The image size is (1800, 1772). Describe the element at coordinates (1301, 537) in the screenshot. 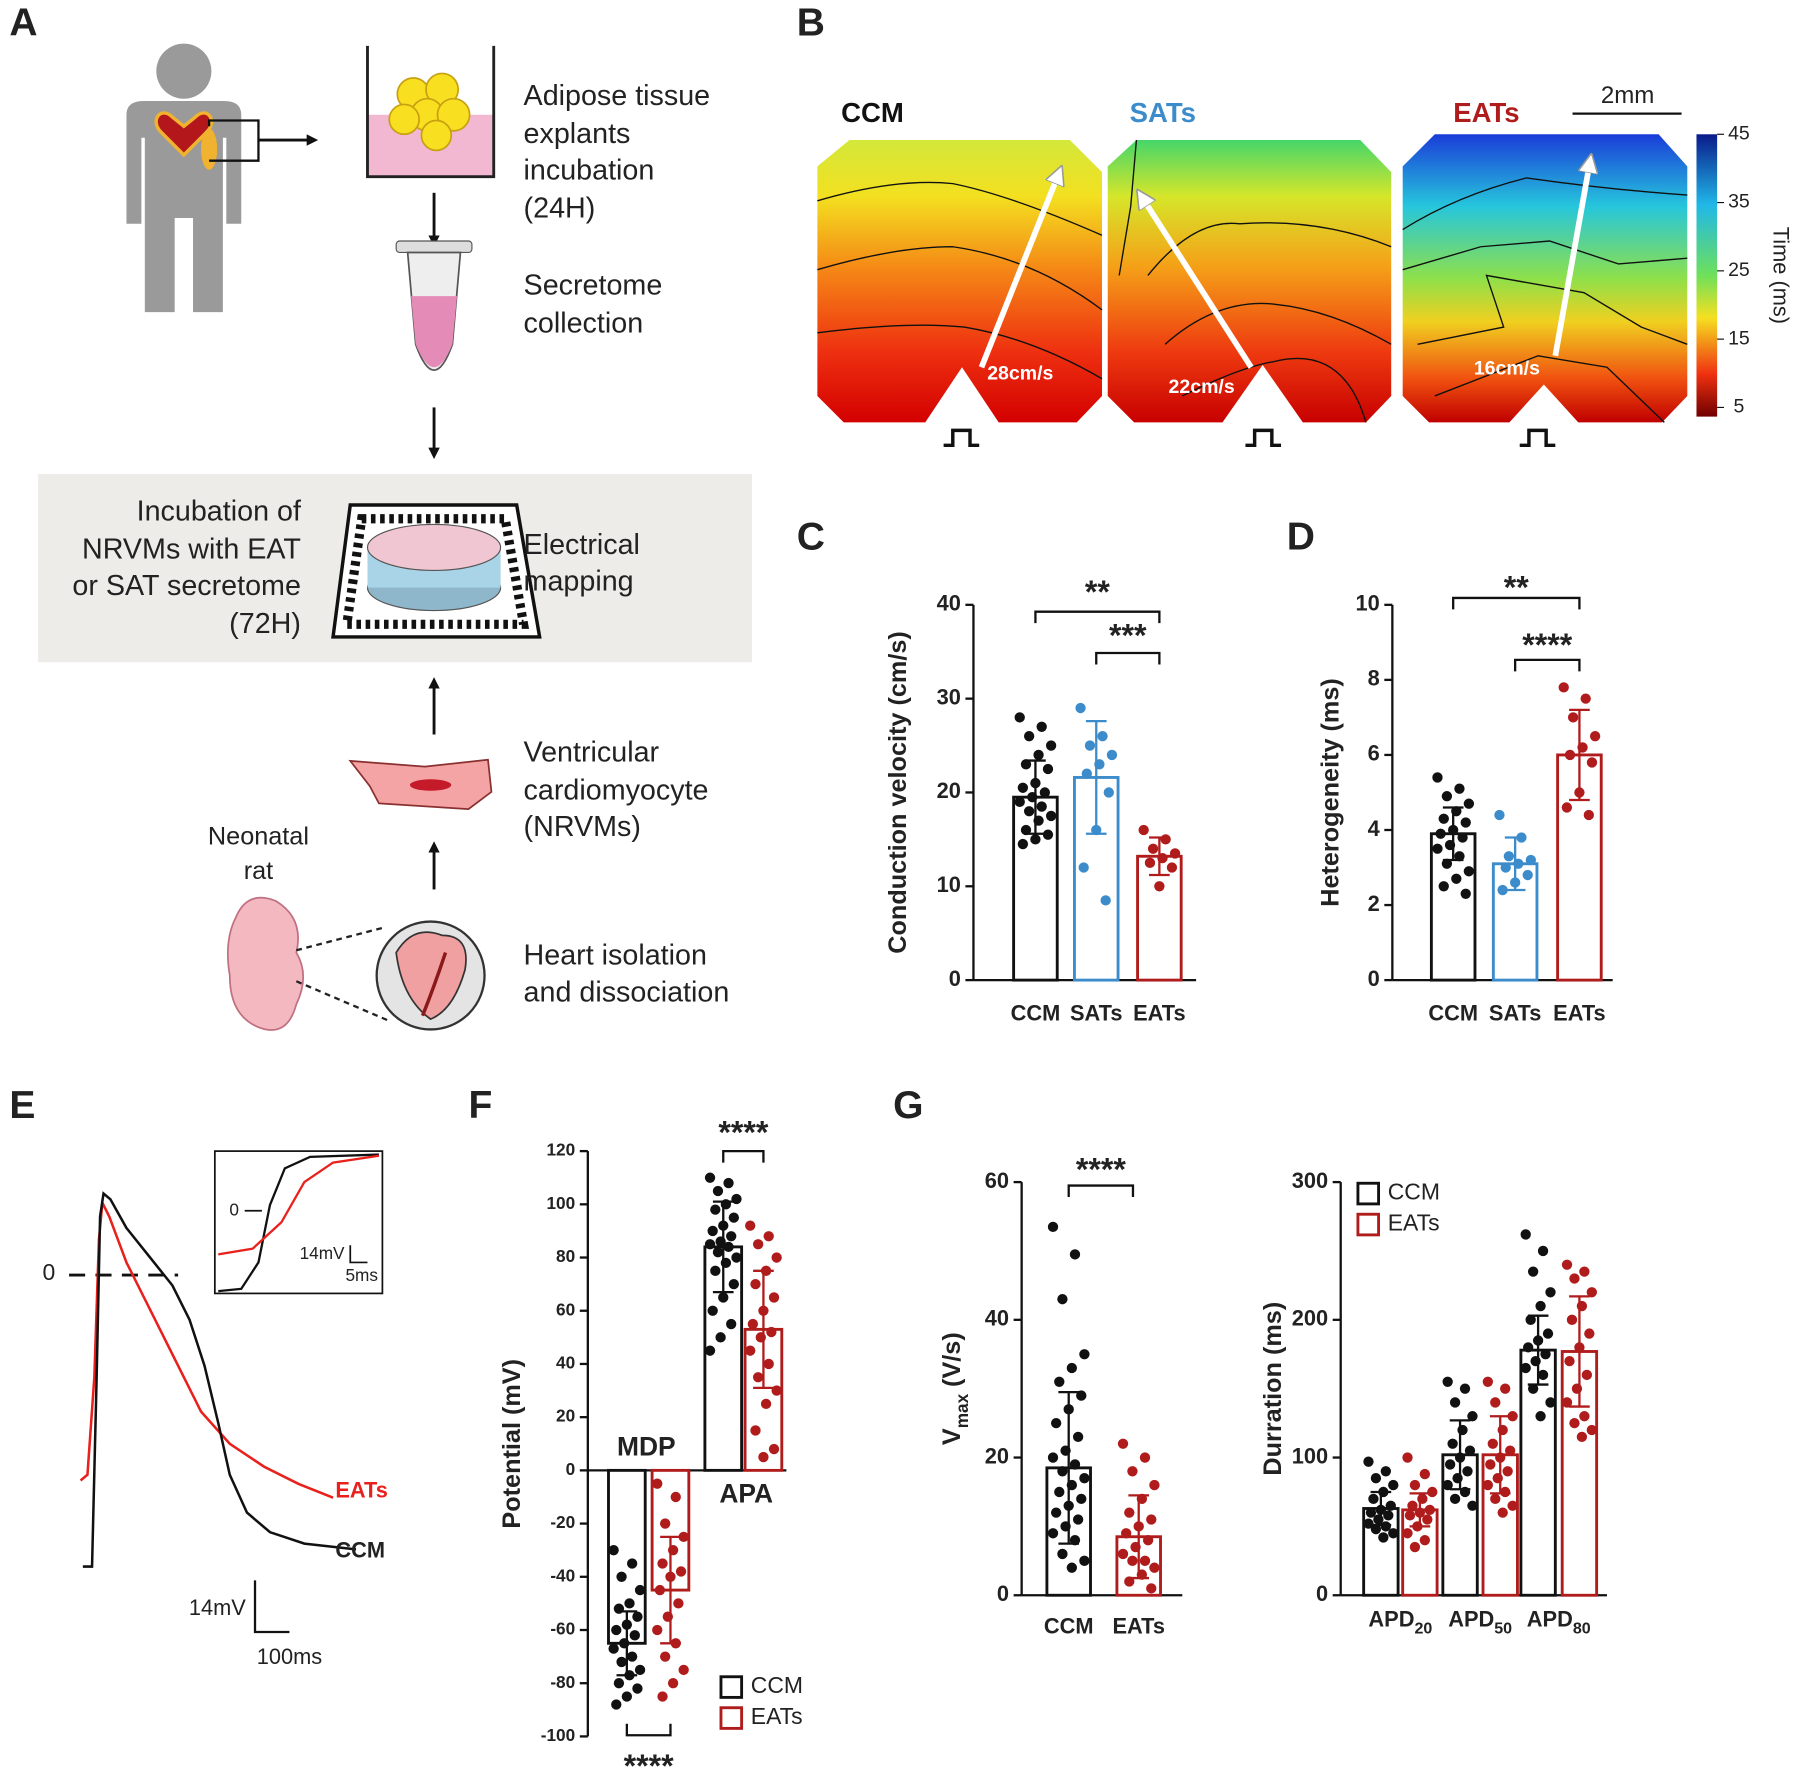

I see `panel-letter: D` at that location.